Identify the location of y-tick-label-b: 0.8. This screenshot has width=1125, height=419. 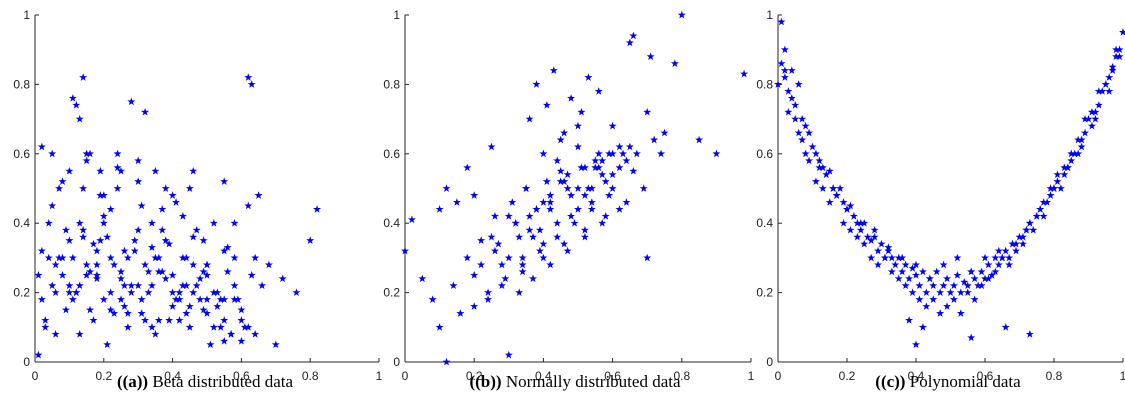
(391, 84).